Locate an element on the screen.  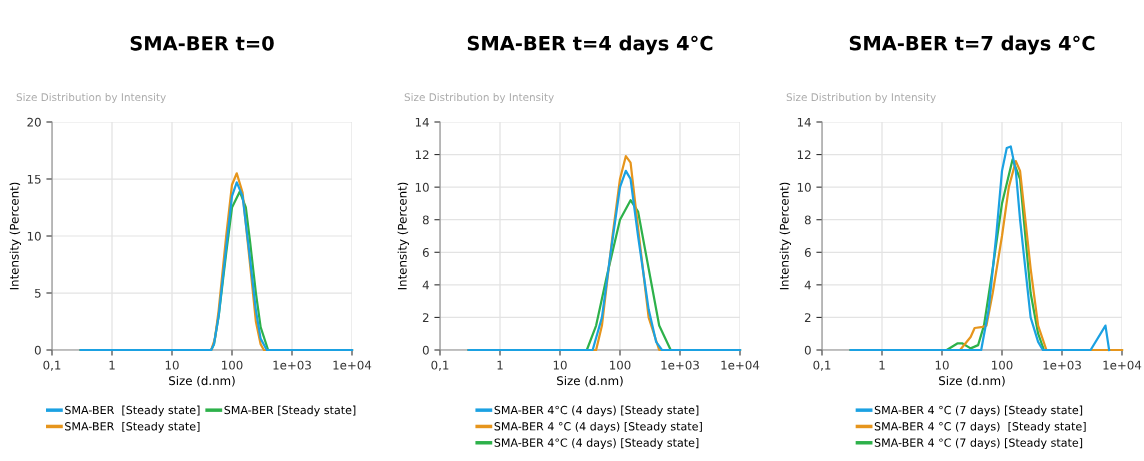
y-tick-label: 20 is located at coordinates (34, 122).